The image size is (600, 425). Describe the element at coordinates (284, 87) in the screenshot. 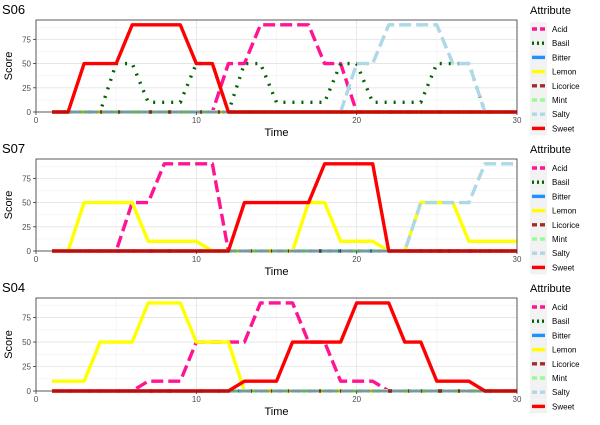

I see `series-line-basil` at that location.